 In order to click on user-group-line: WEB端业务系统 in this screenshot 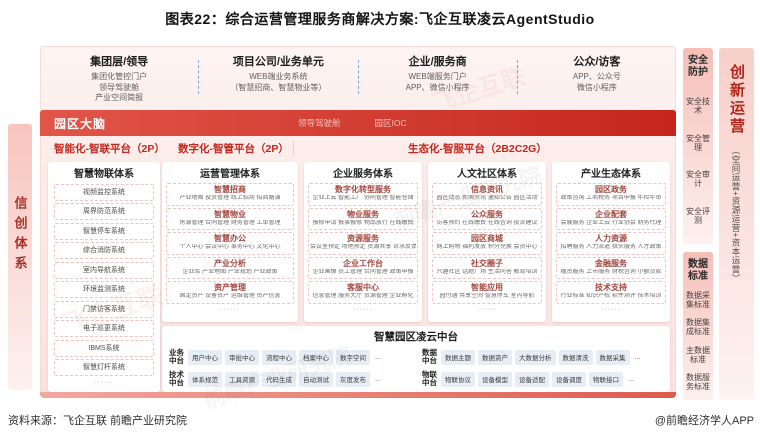, I will do `click(278, 76)`.